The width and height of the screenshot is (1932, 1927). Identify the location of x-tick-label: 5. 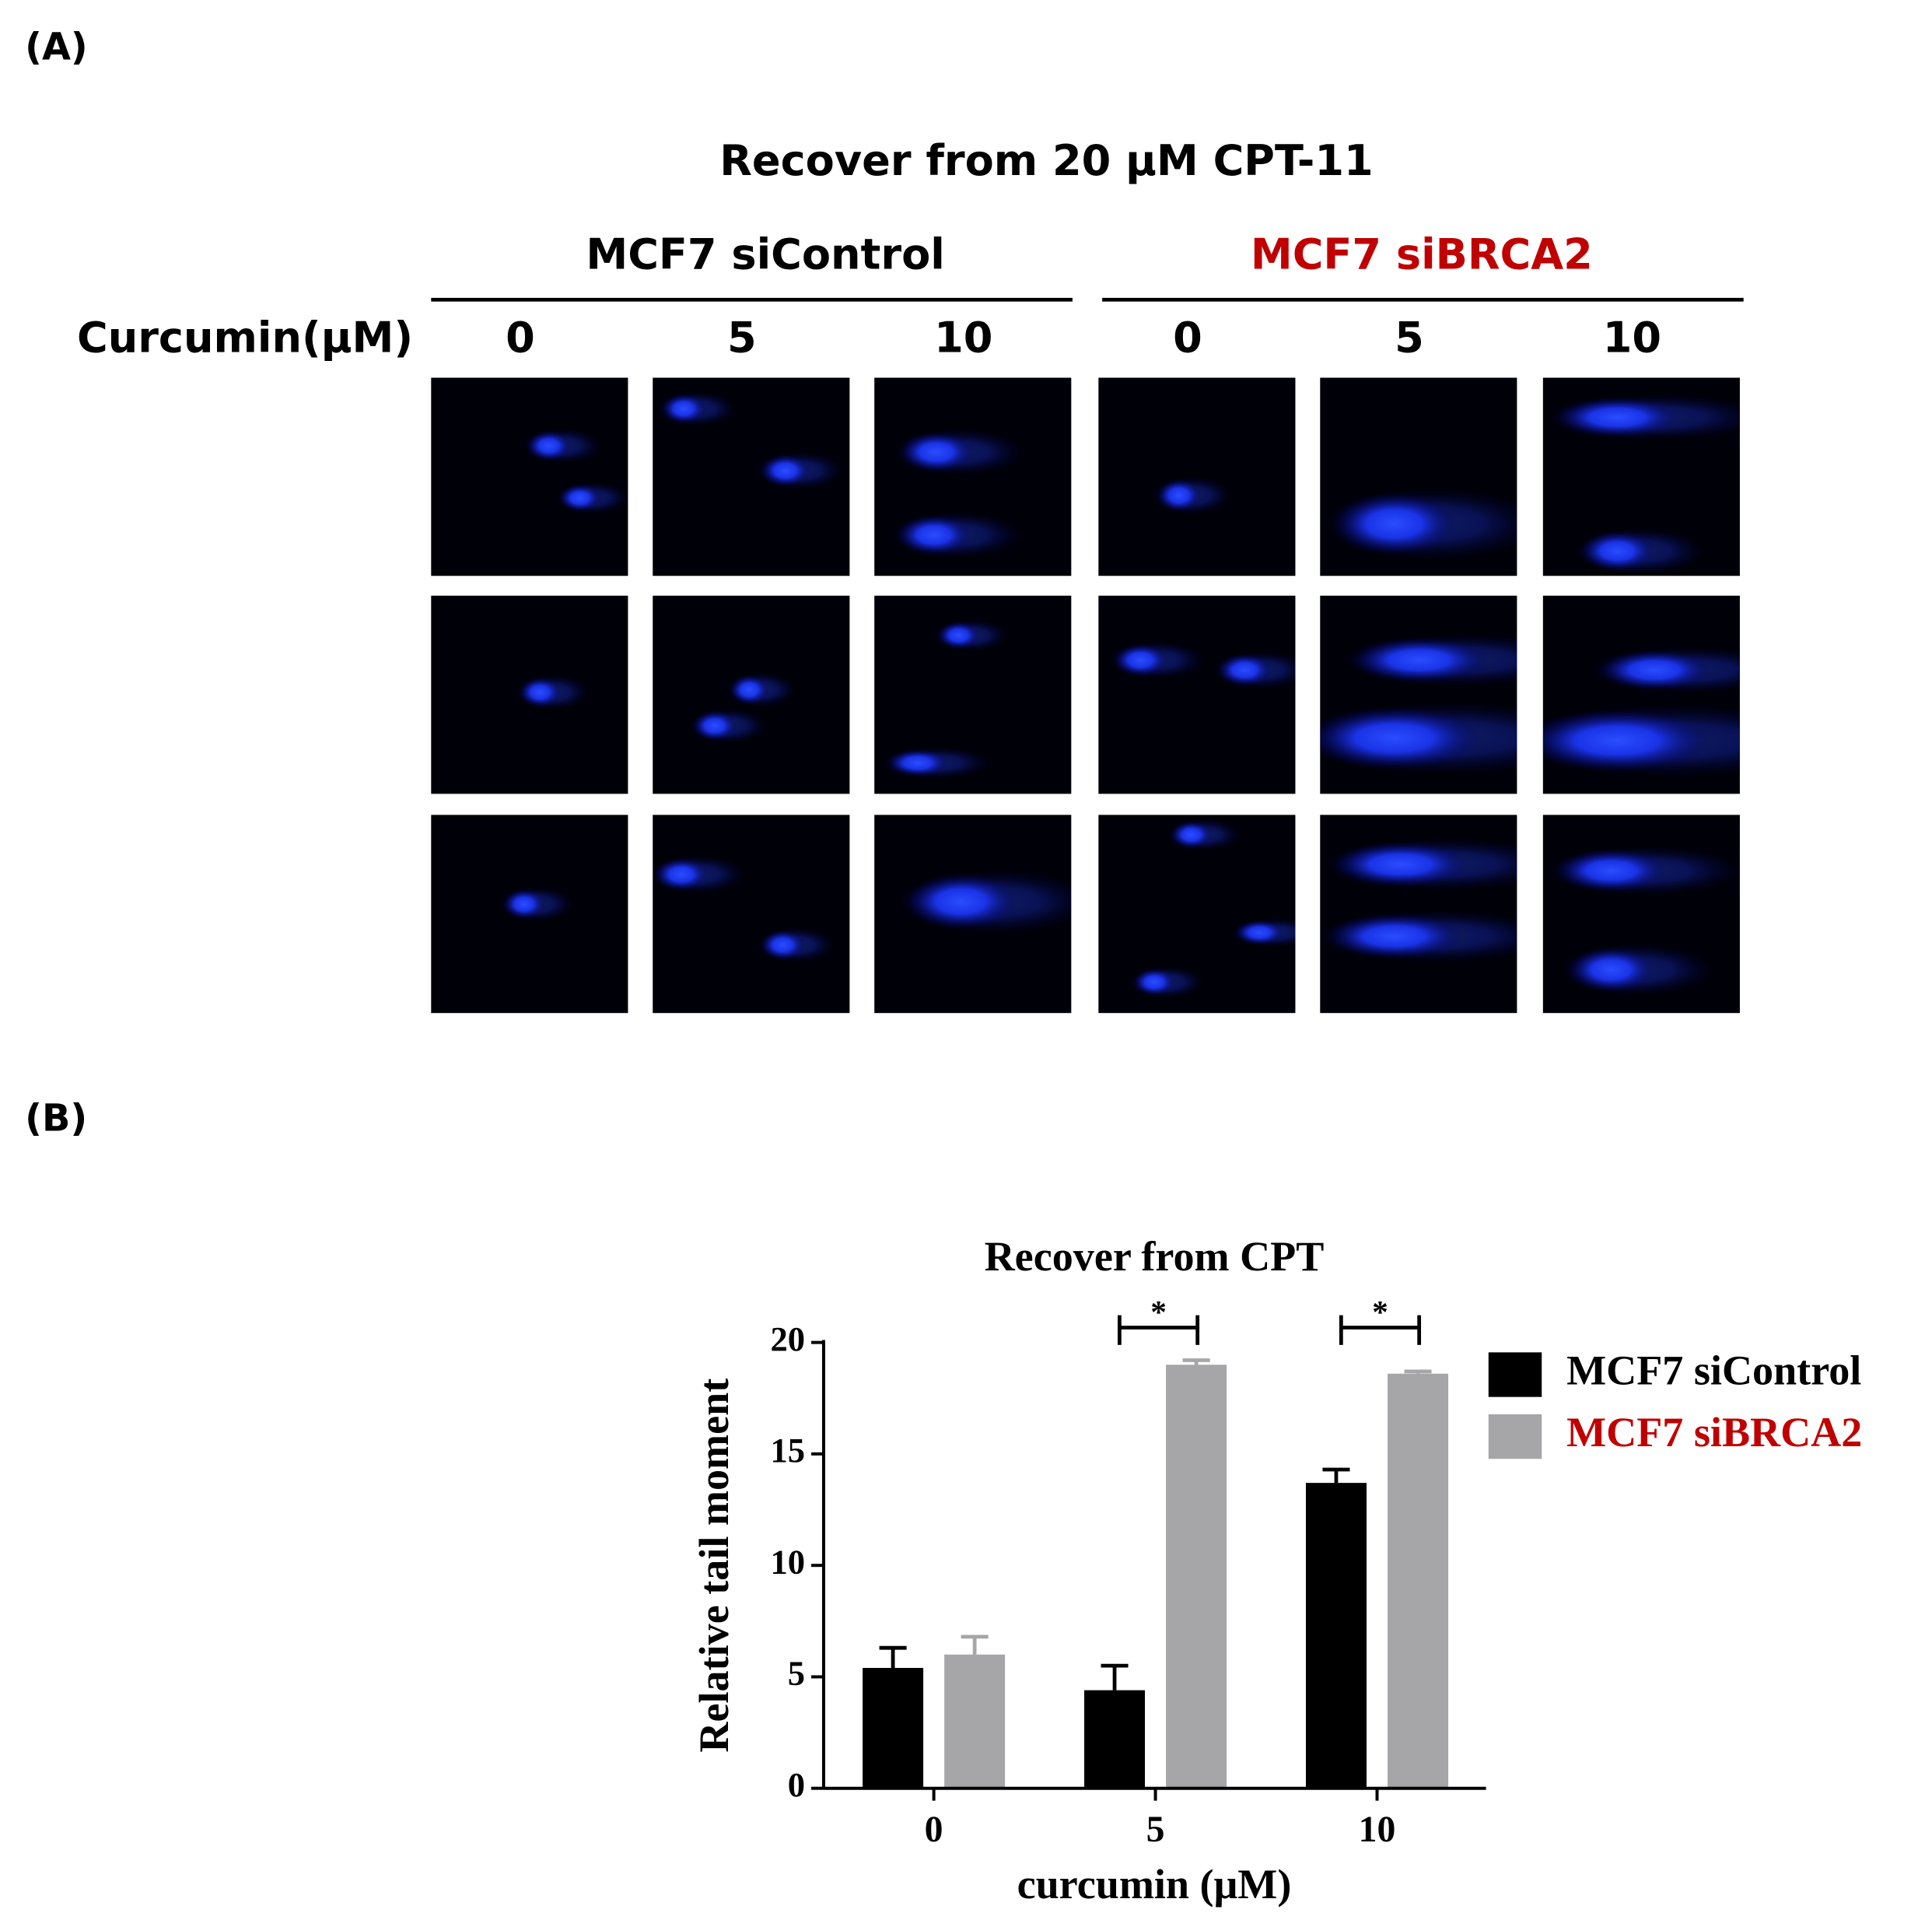
(1156, 1830).